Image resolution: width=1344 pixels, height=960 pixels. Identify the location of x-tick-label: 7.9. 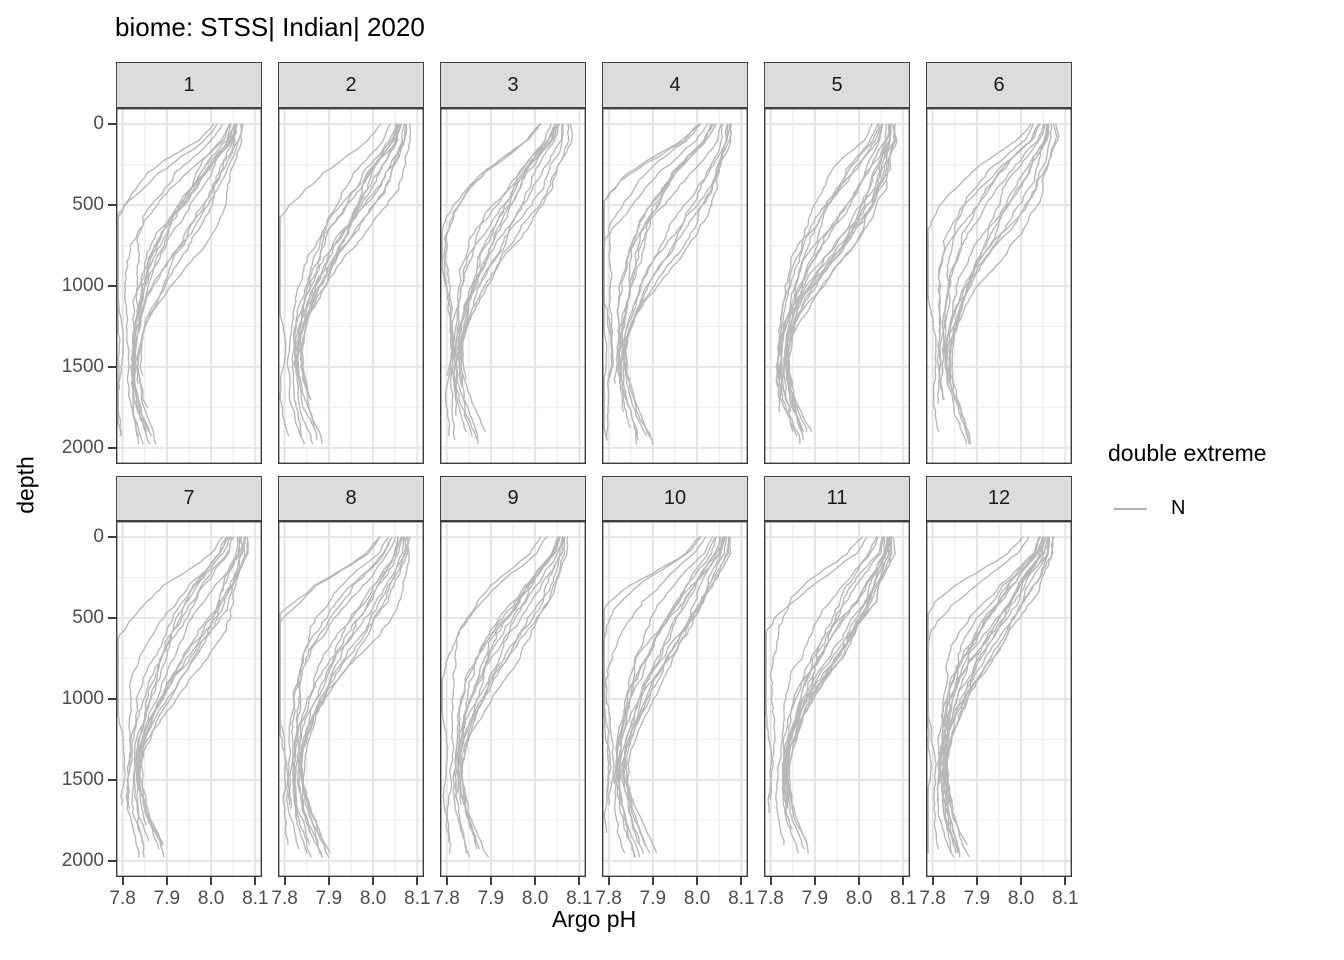
(977, 898).